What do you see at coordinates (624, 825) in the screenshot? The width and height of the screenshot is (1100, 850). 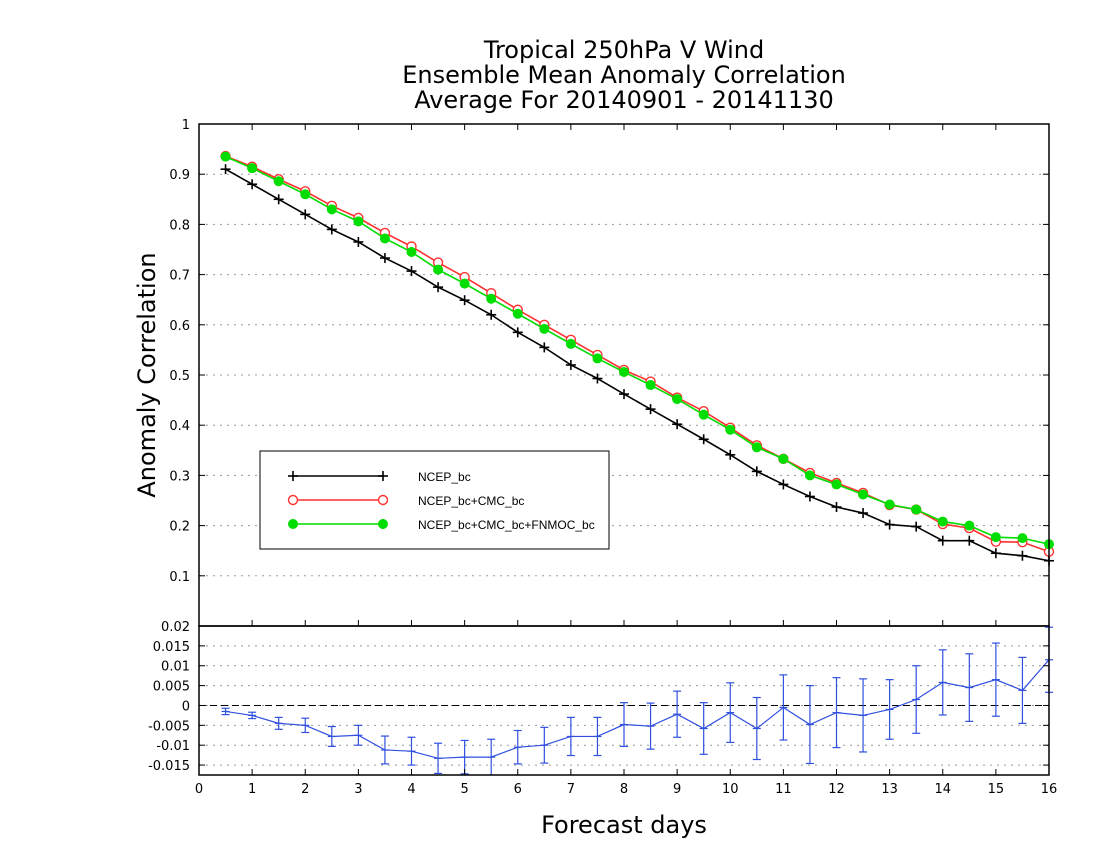 I see `x-axis-label: Forecast days` at bounding box center [624, 825].